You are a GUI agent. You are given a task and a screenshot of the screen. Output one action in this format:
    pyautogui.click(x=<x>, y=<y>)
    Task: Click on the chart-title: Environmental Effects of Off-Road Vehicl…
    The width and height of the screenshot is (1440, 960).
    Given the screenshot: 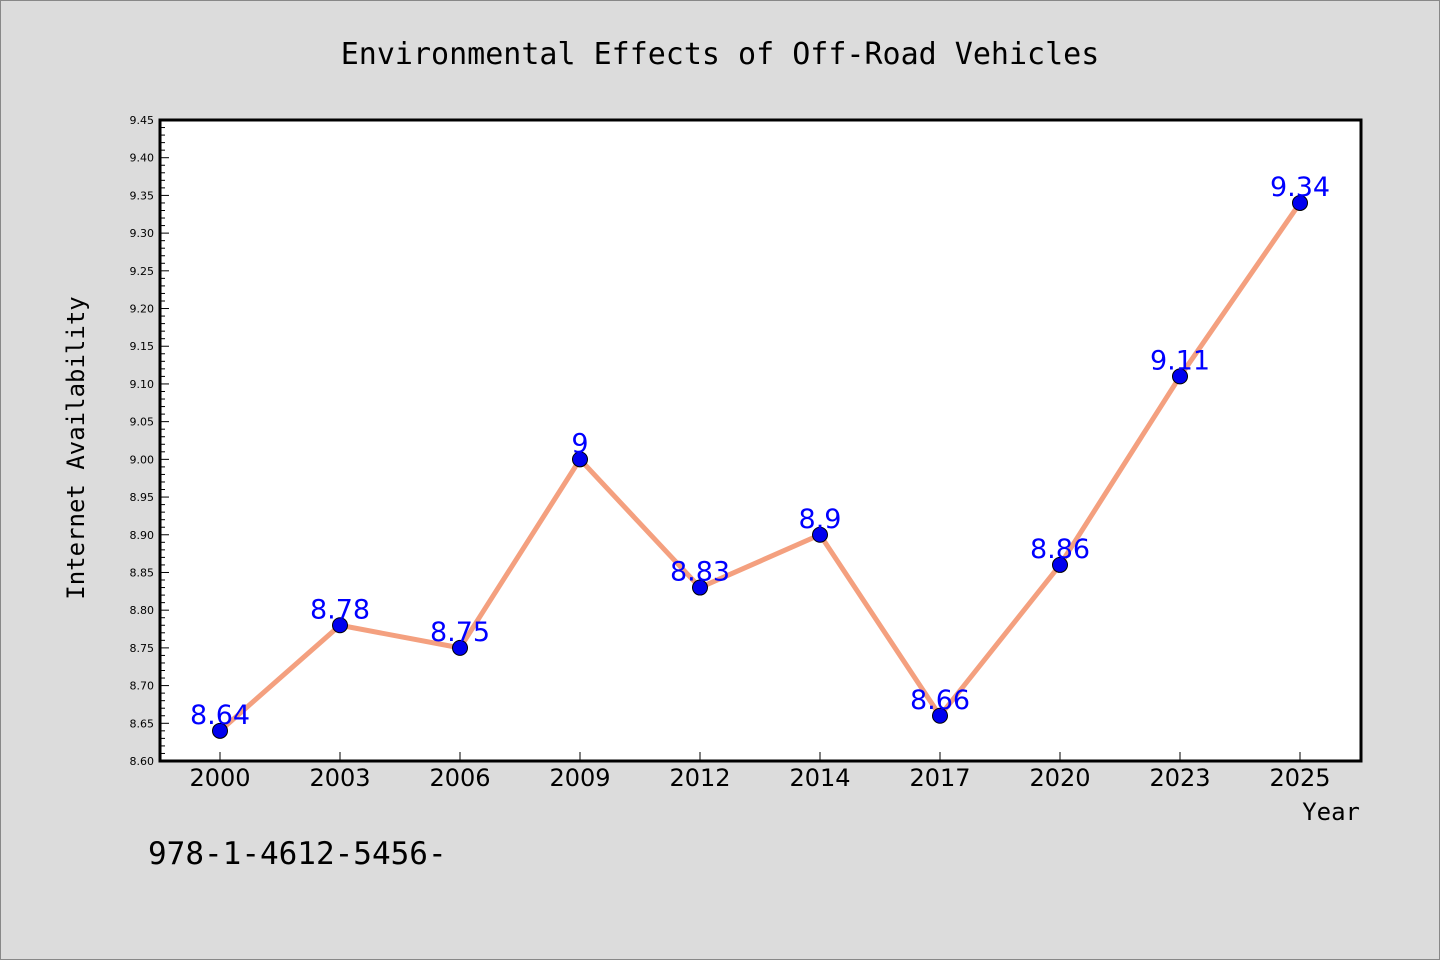 What is the action you would take?
    pyautogui.click(x=720, y=54)
    